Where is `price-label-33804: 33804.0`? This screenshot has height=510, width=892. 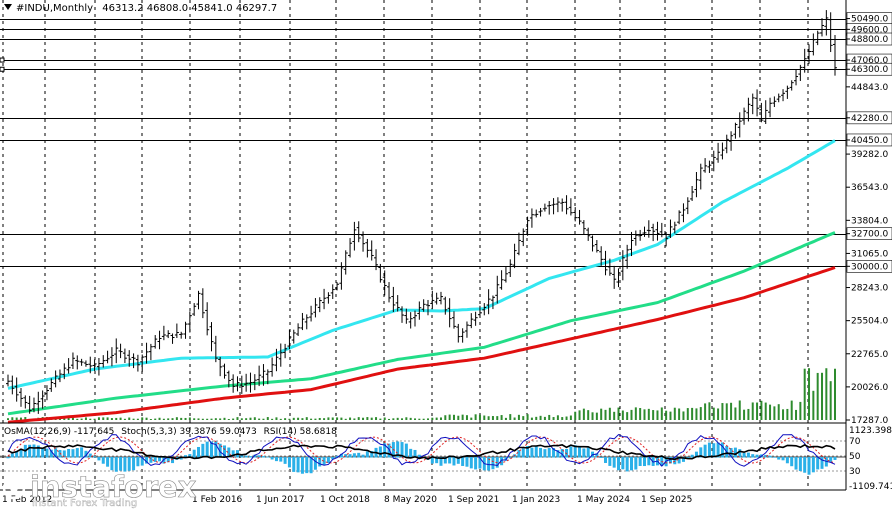 price-label-33804: 33804.0 is located at coordinates (869, 221).